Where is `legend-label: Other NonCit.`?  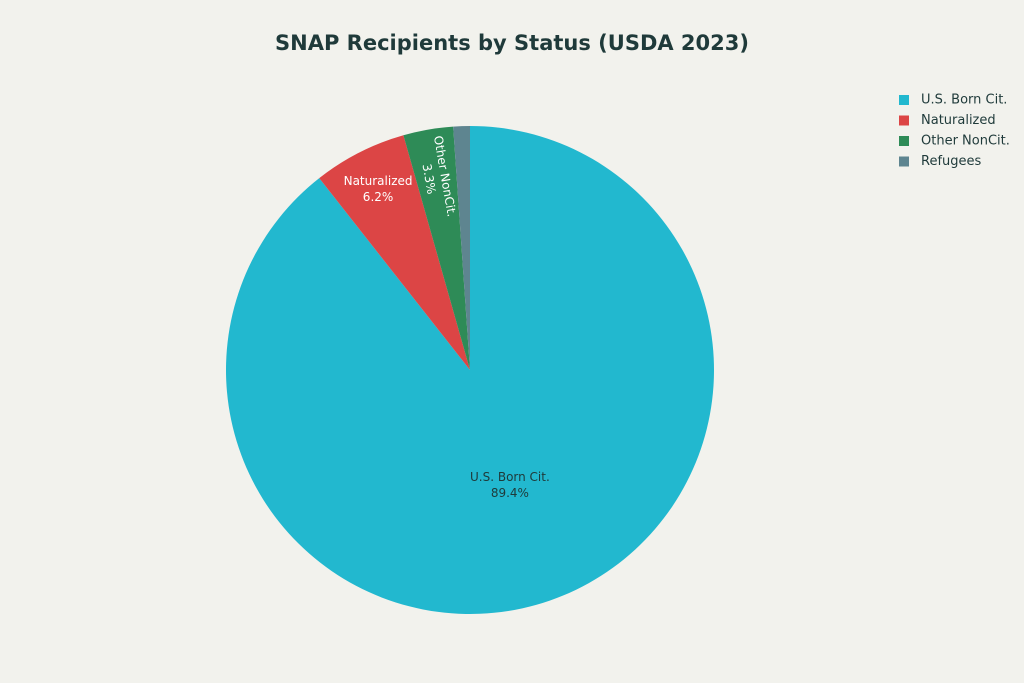
legend-label: Other NonCit. is located at coordinates (965, 141).